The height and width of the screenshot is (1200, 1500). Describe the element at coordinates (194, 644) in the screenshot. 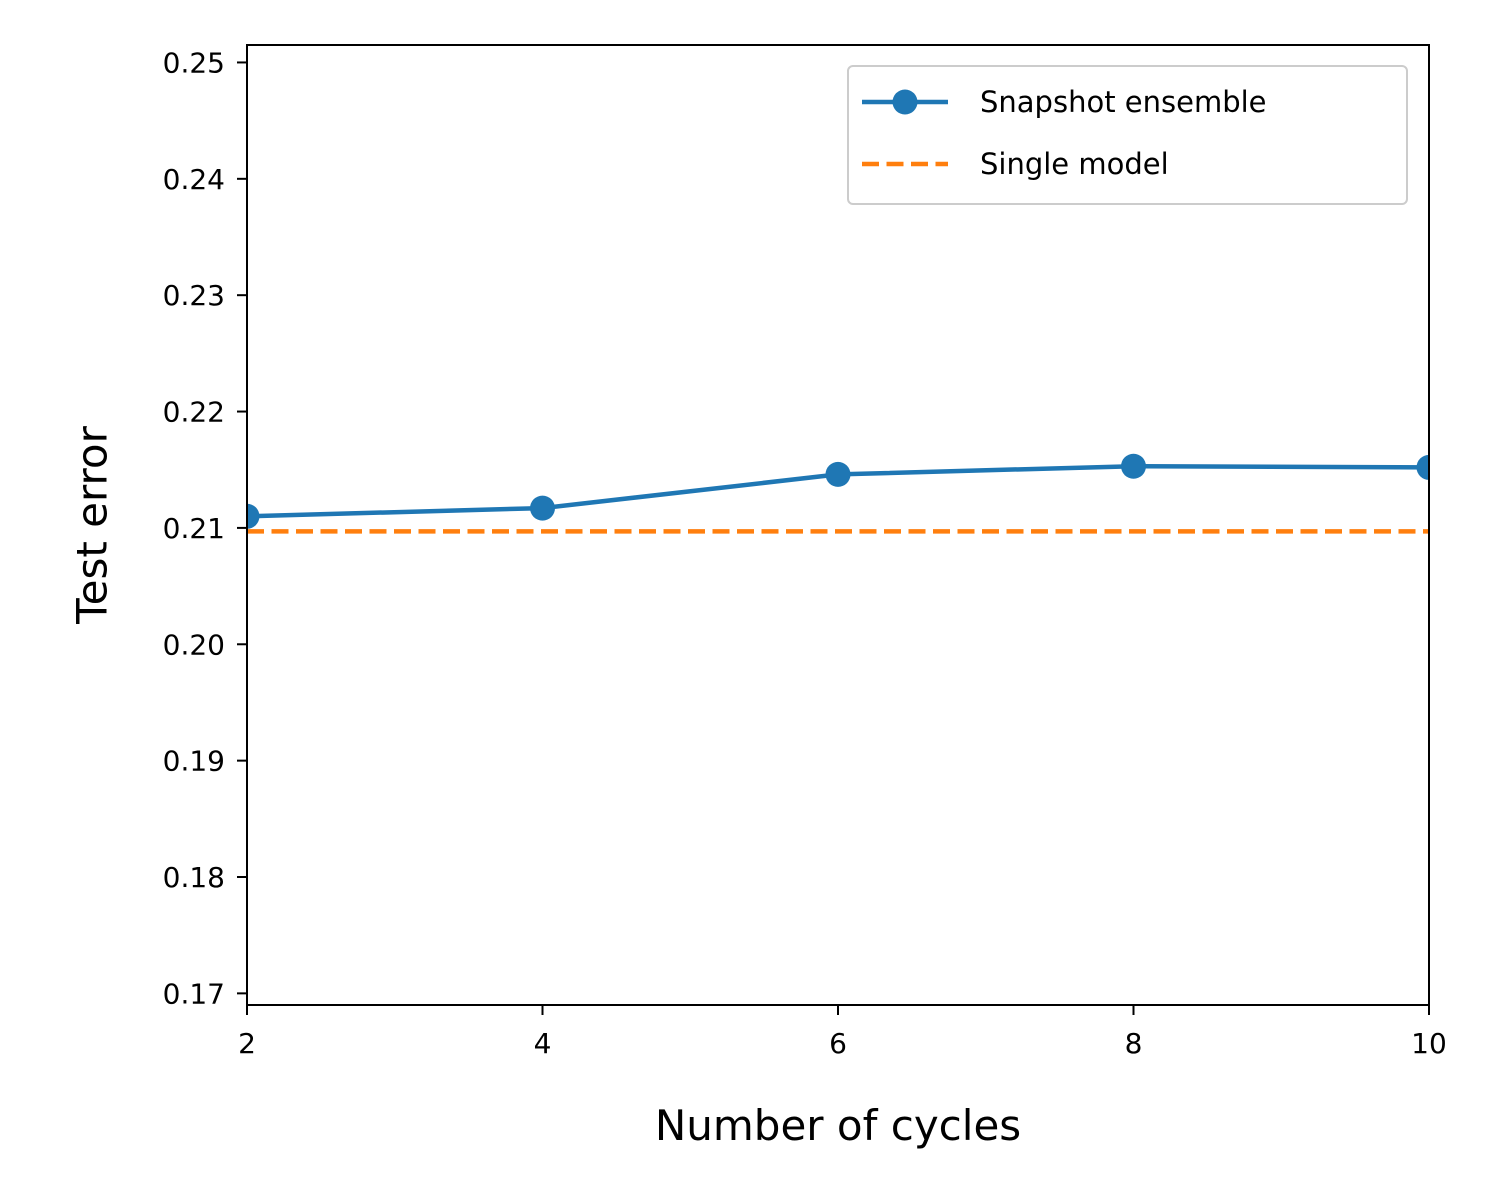

I see `y-tick-label: 0.20` at that location.